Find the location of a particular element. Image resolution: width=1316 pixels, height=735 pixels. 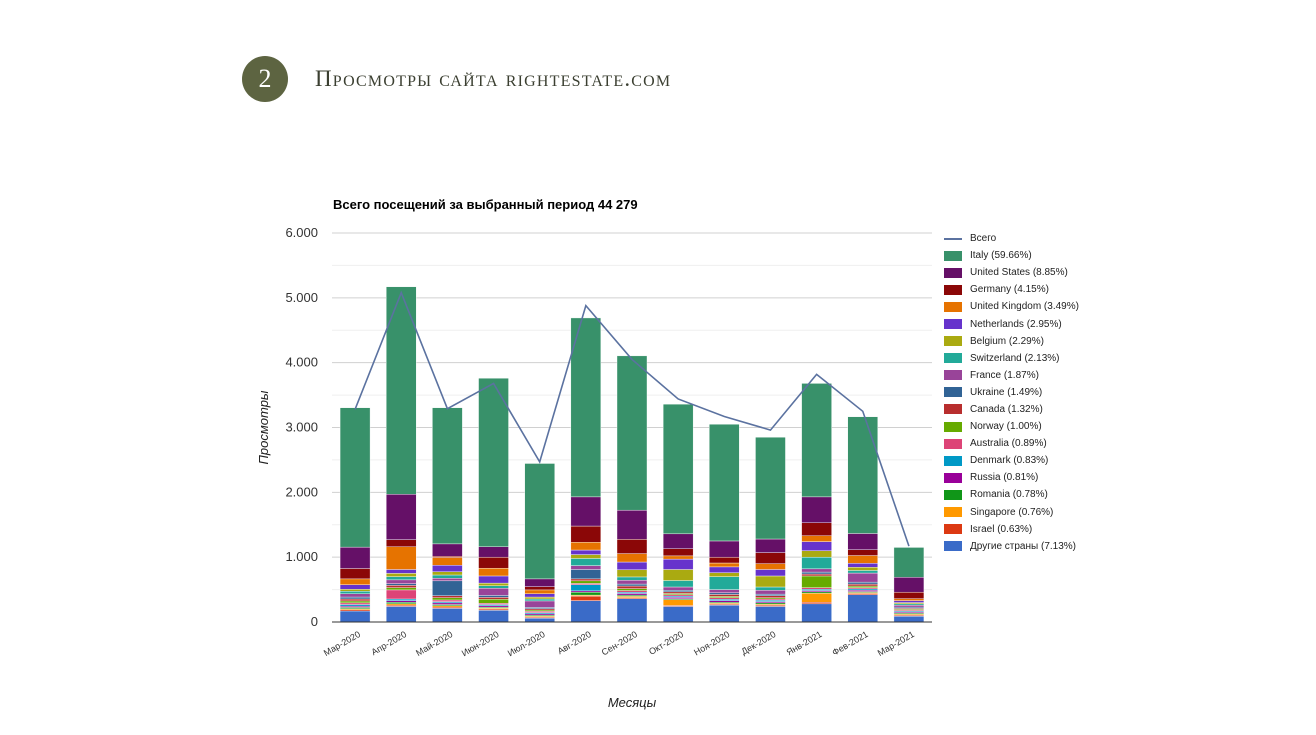

legend-item: Netherlands (2.95%) is located at coordinates (1011, 323).